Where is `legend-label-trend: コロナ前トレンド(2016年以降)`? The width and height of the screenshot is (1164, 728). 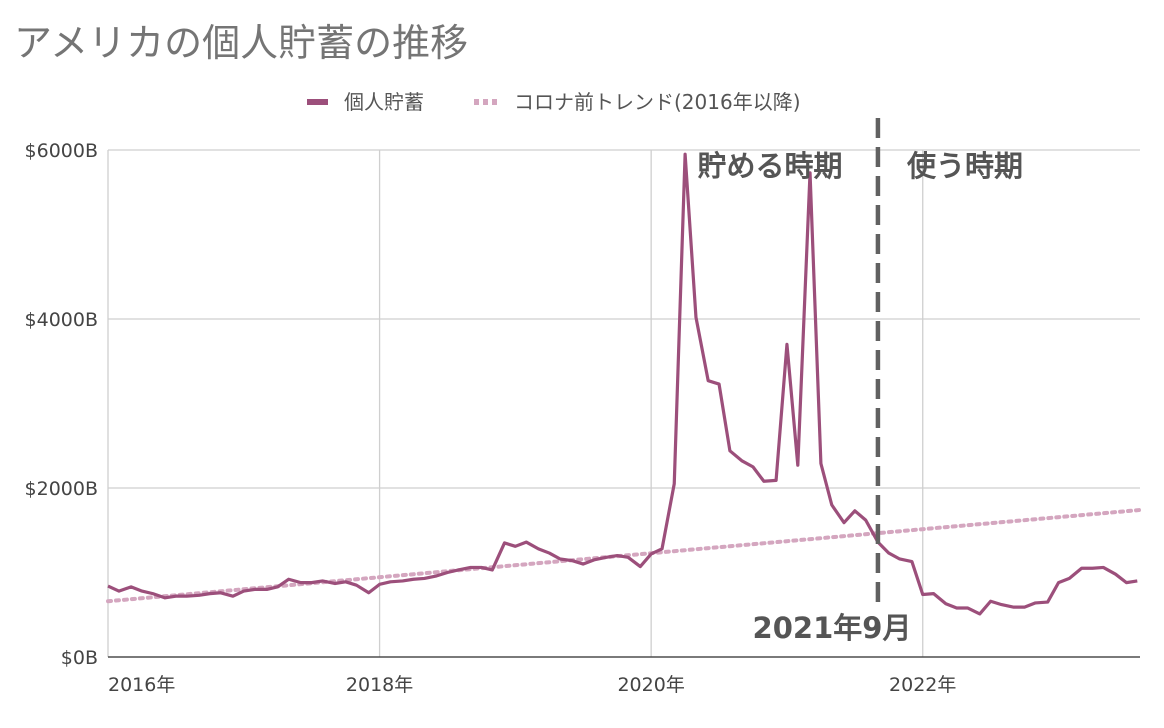
legend-label-trend: コロナ前トレンド(2016年以降) is located at coordinates (657, 102).